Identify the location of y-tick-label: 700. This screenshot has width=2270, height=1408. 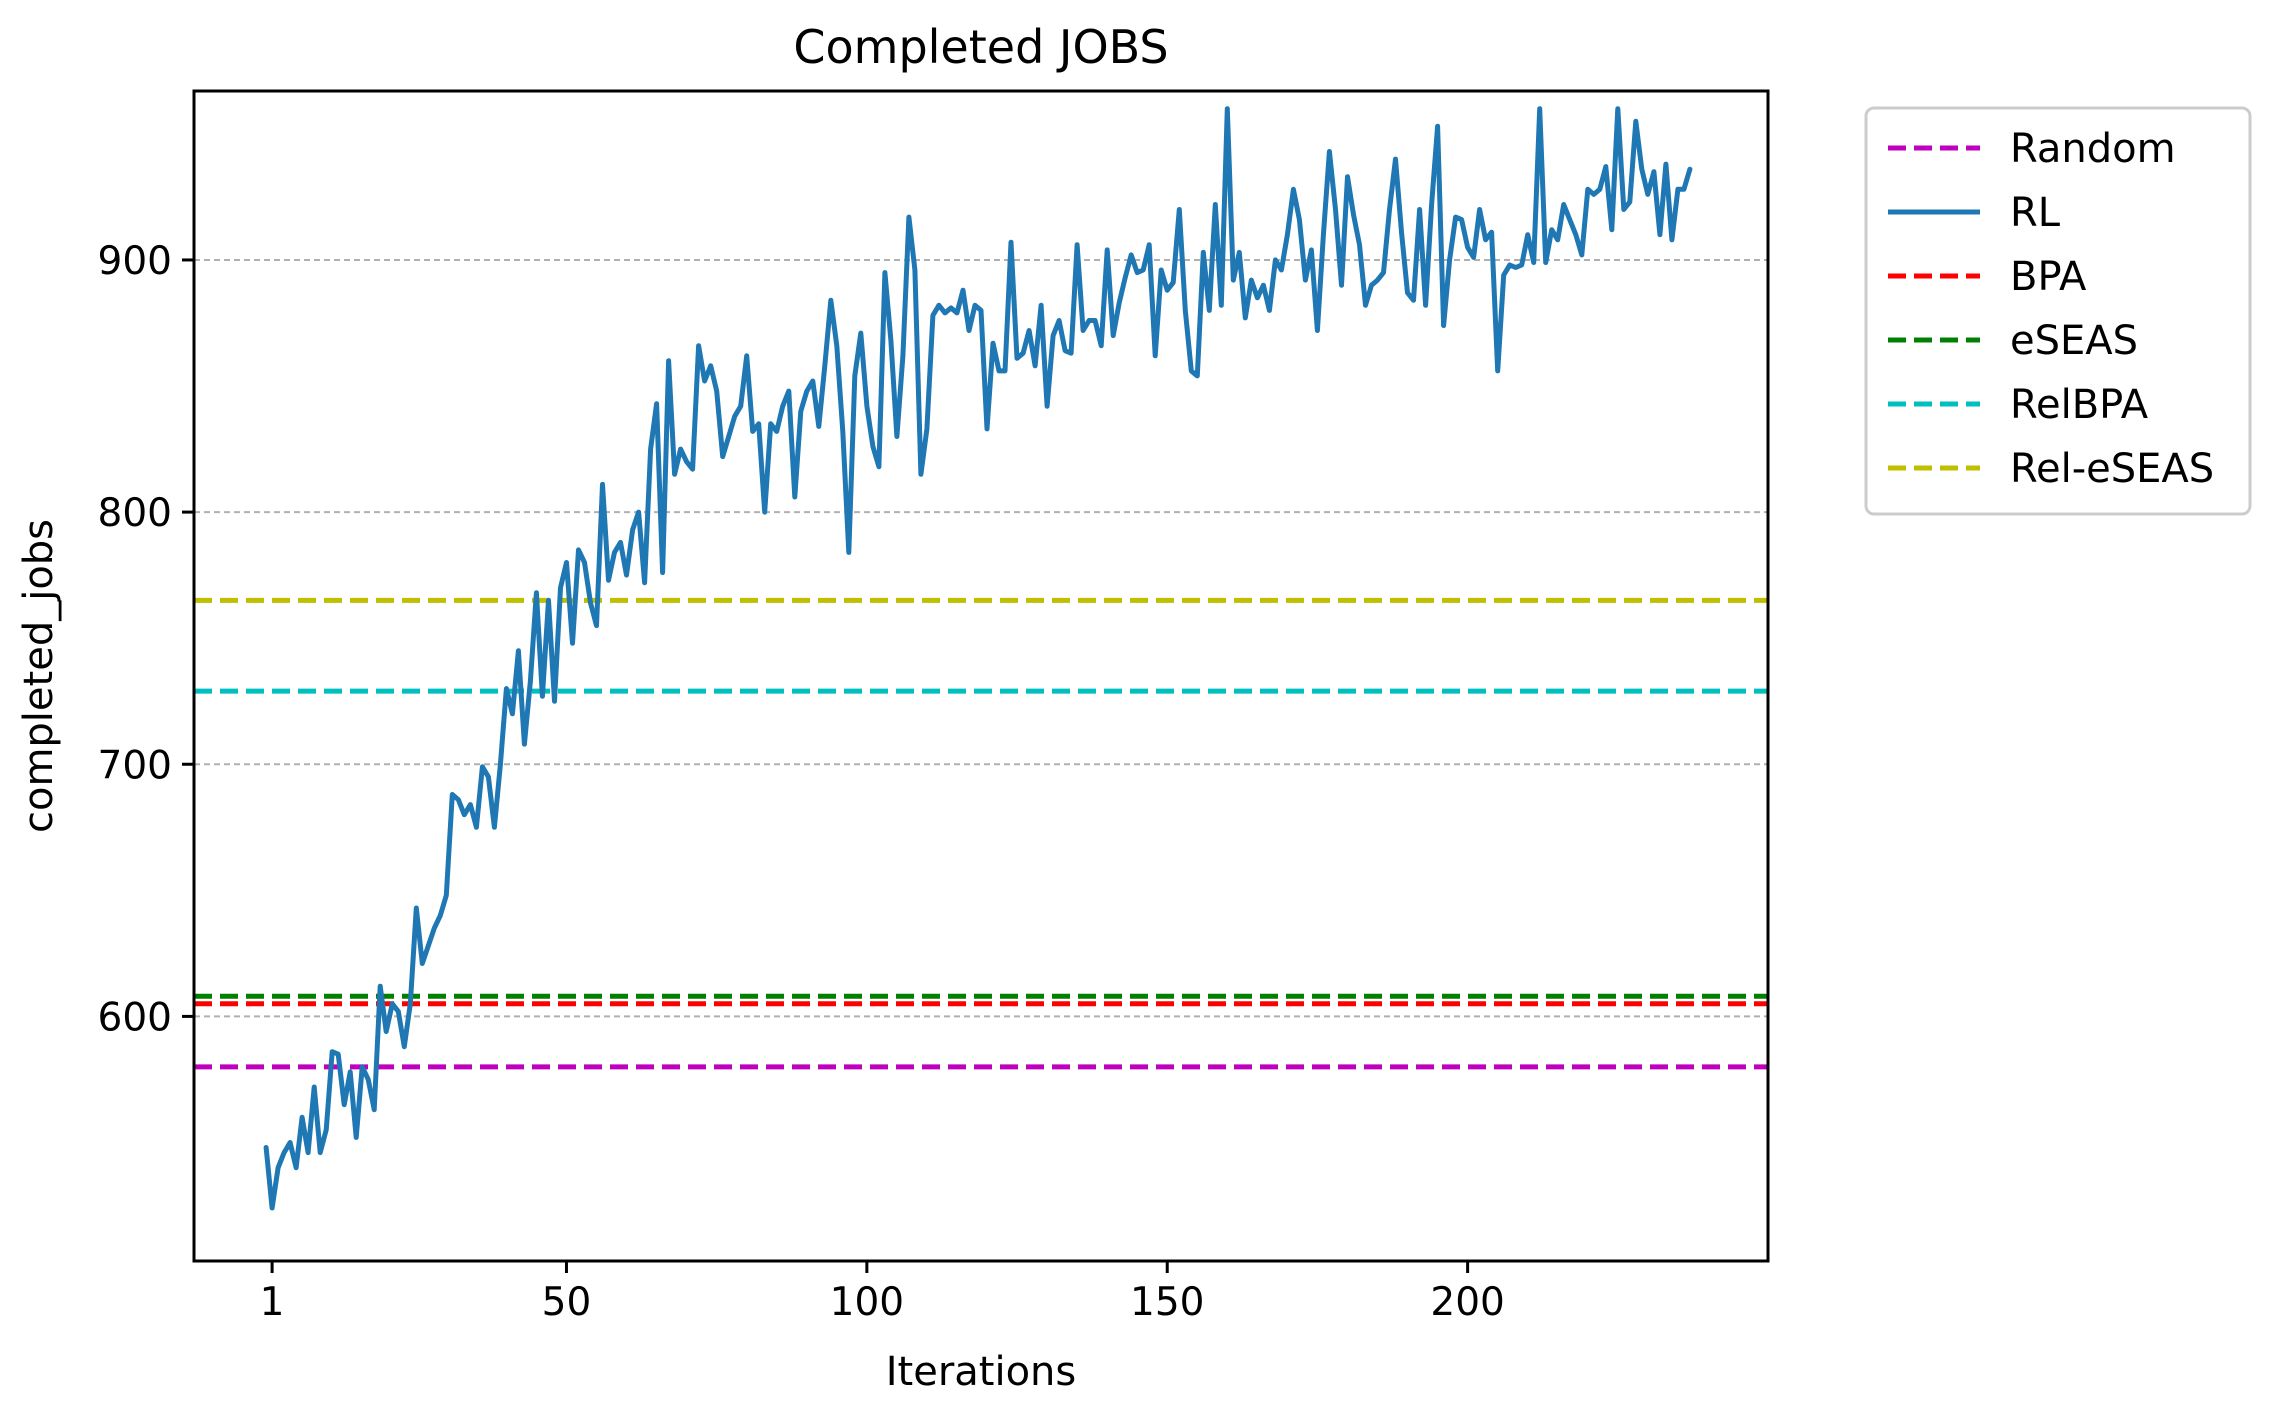
(135, 765).